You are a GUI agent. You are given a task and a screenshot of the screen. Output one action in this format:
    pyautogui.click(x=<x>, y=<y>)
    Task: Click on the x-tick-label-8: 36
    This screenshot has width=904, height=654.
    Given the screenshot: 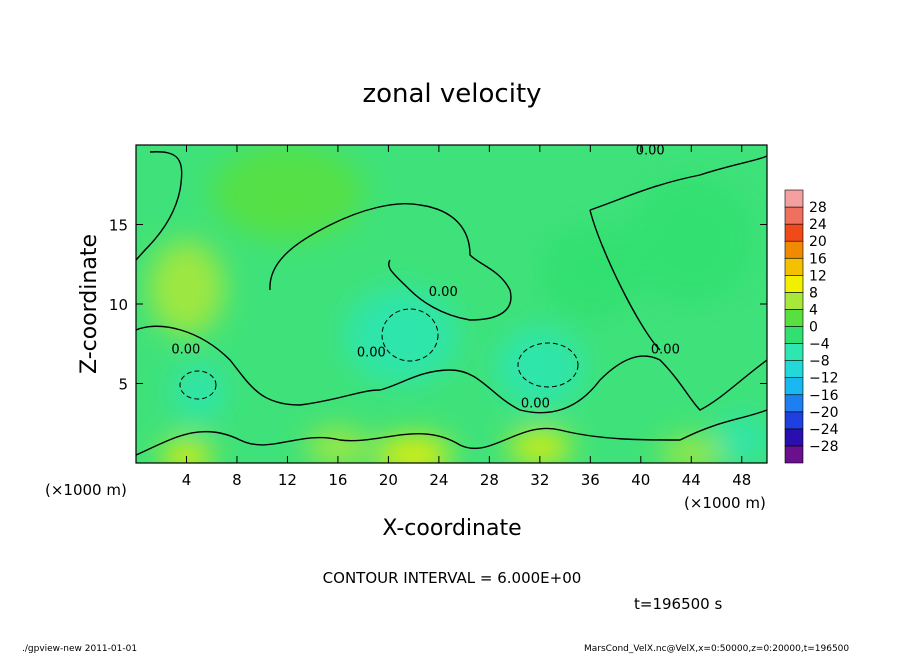 What is the action you would take?
    pyautogui.click(x=590, y=480)
    